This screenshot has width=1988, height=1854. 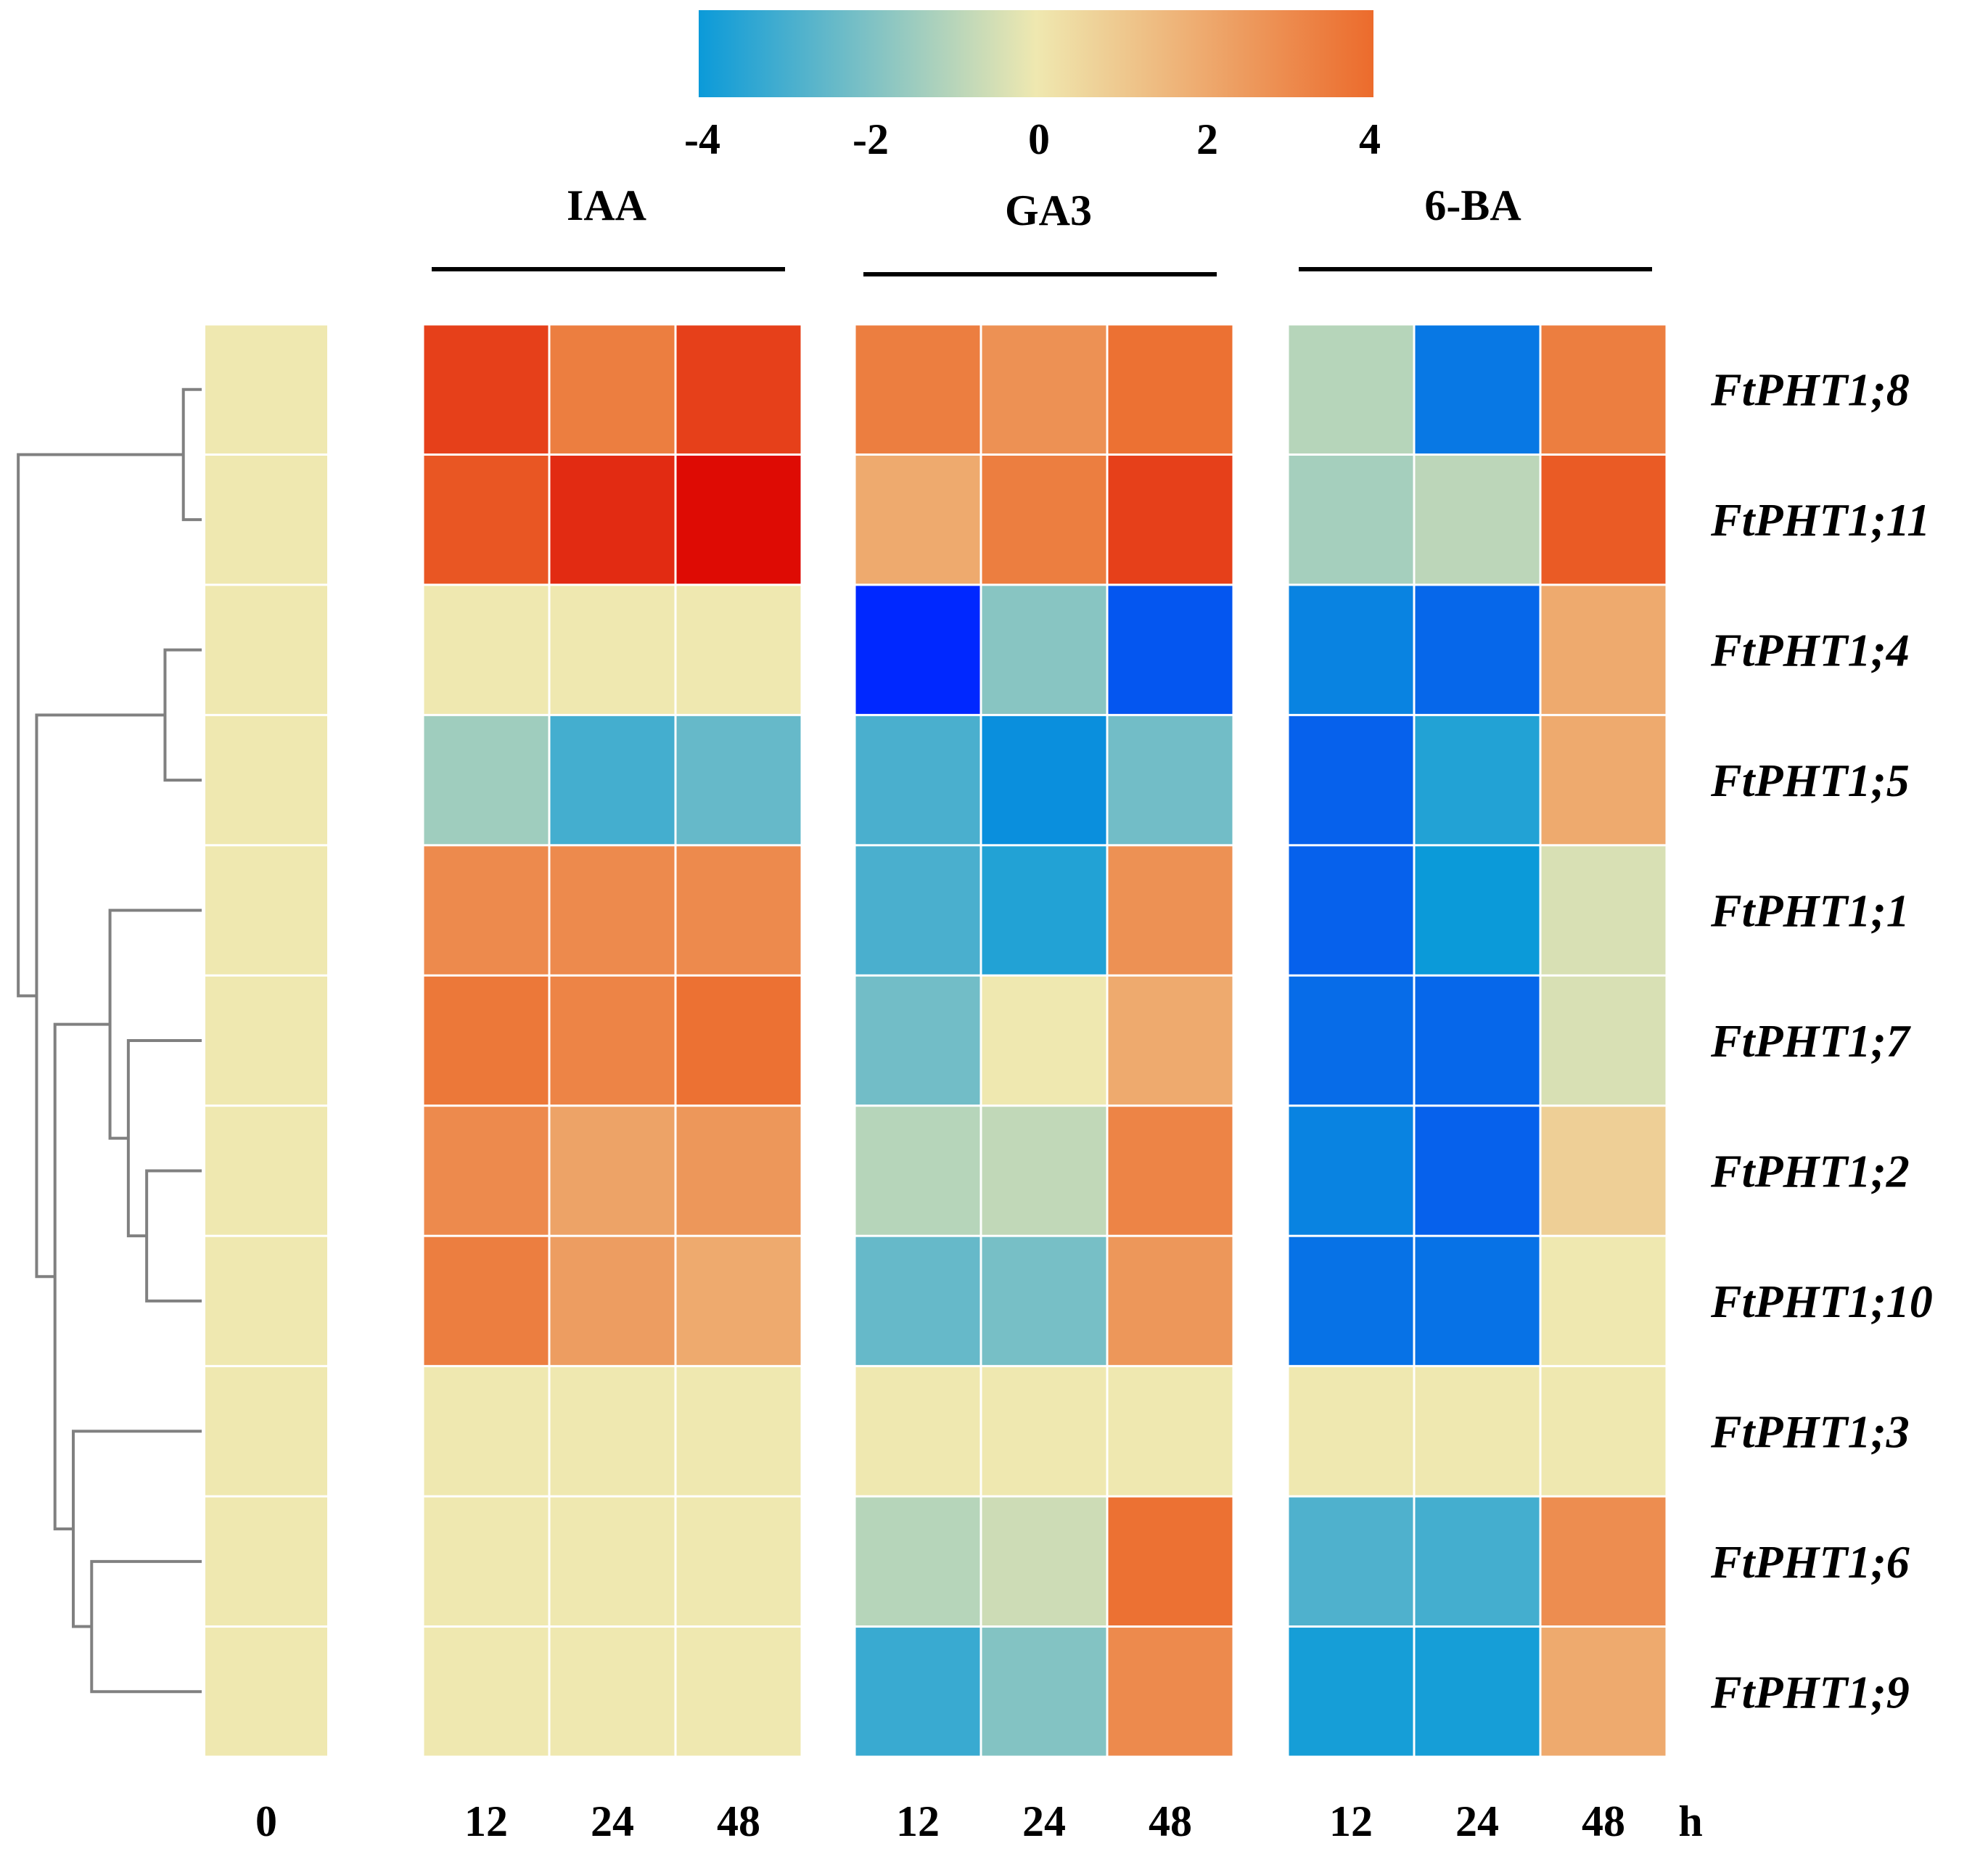 I want to click on colorbar-tick-label: -2, so click(x=871, y=139).